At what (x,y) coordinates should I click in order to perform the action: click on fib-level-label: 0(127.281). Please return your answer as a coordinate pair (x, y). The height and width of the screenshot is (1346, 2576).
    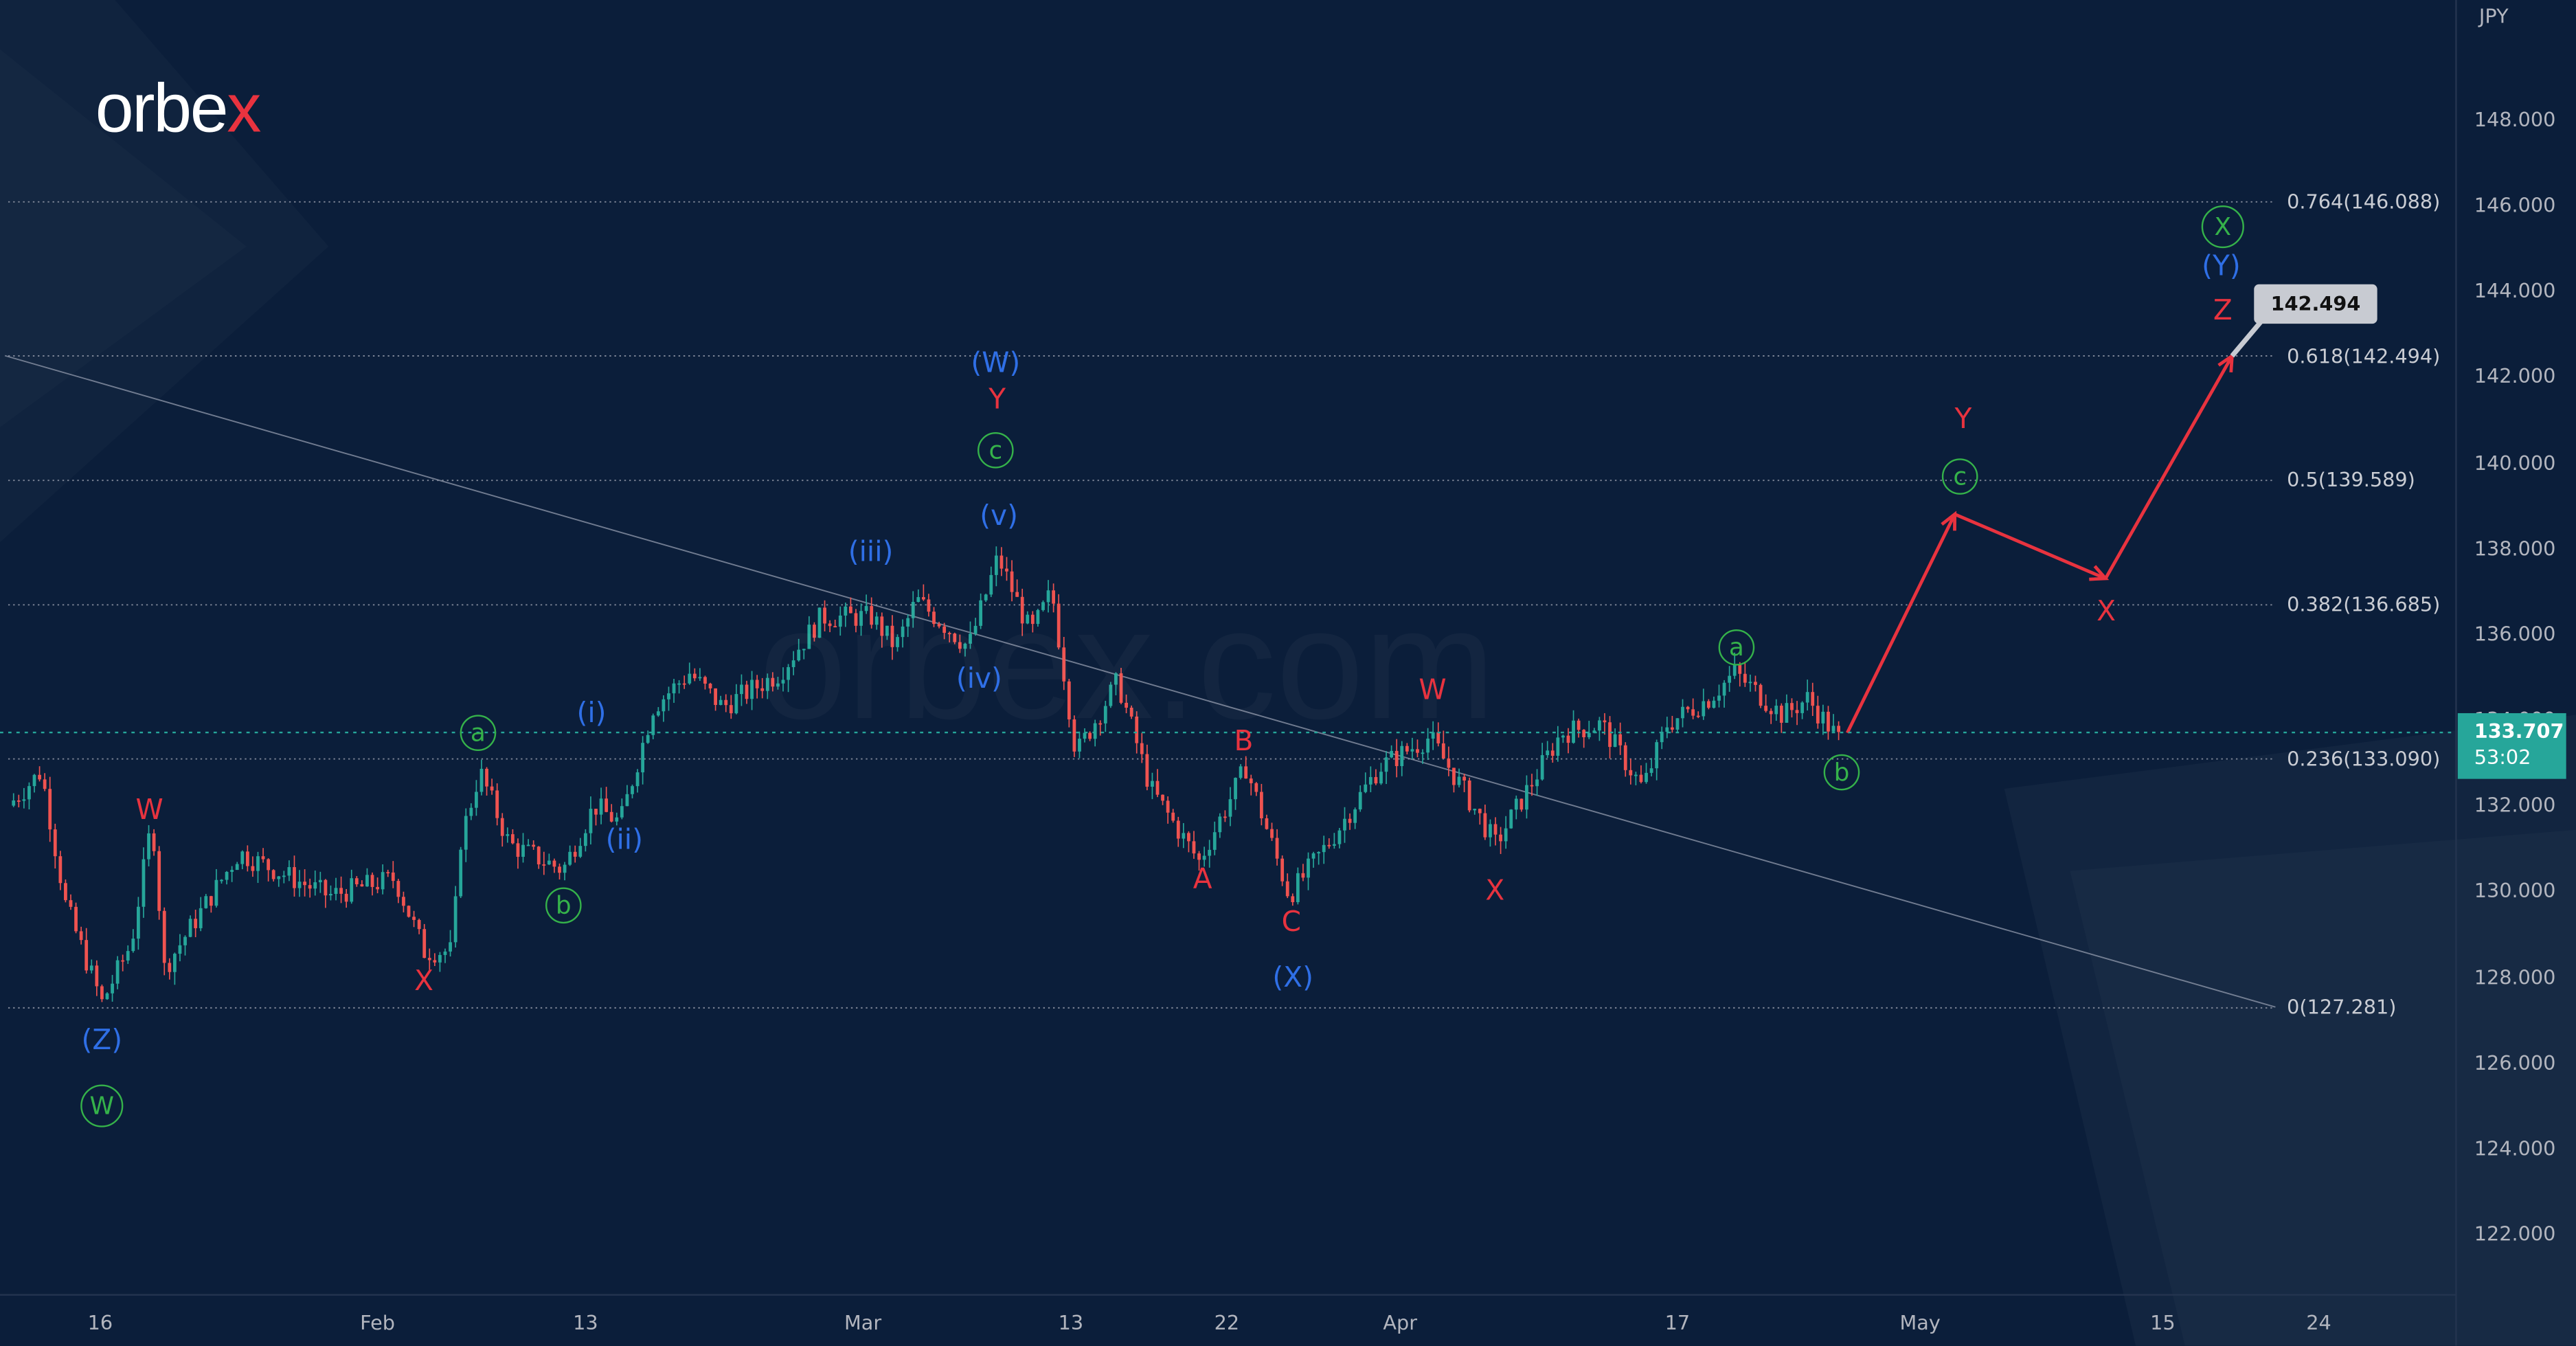
    Looking at the image, I should click on (2342, 1008).